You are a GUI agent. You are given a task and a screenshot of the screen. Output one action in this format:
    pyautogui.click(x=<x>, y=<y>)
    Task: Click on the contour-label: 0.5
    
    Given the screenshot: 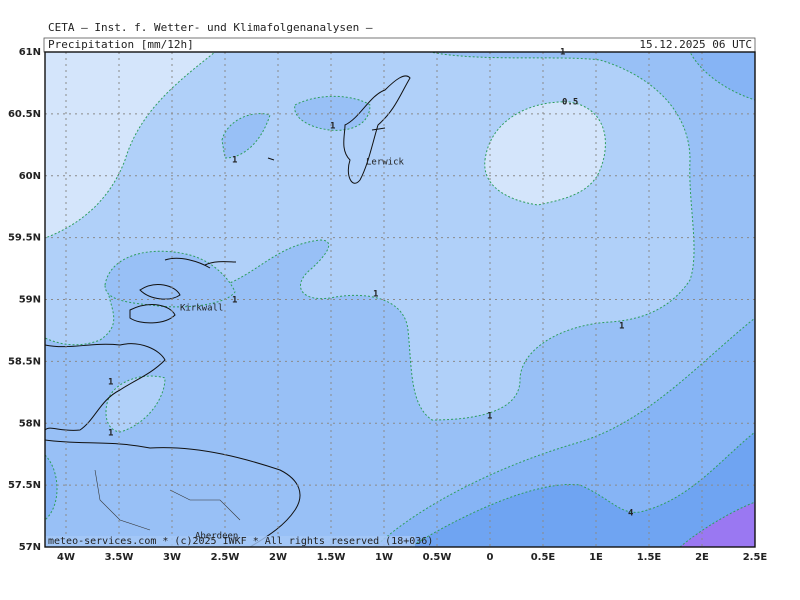 What is the action you would take?
    pyautogui.click(x=570, y=103)
    